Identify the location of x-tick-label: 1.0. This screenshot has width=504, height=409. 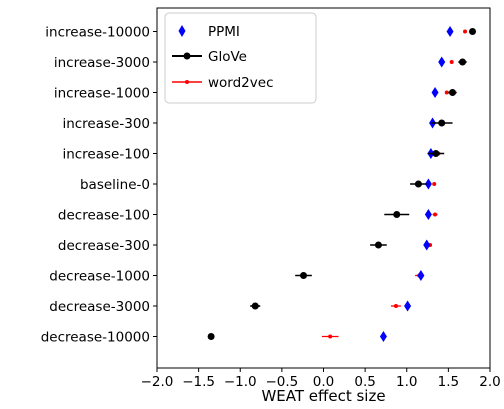
(406, 382).